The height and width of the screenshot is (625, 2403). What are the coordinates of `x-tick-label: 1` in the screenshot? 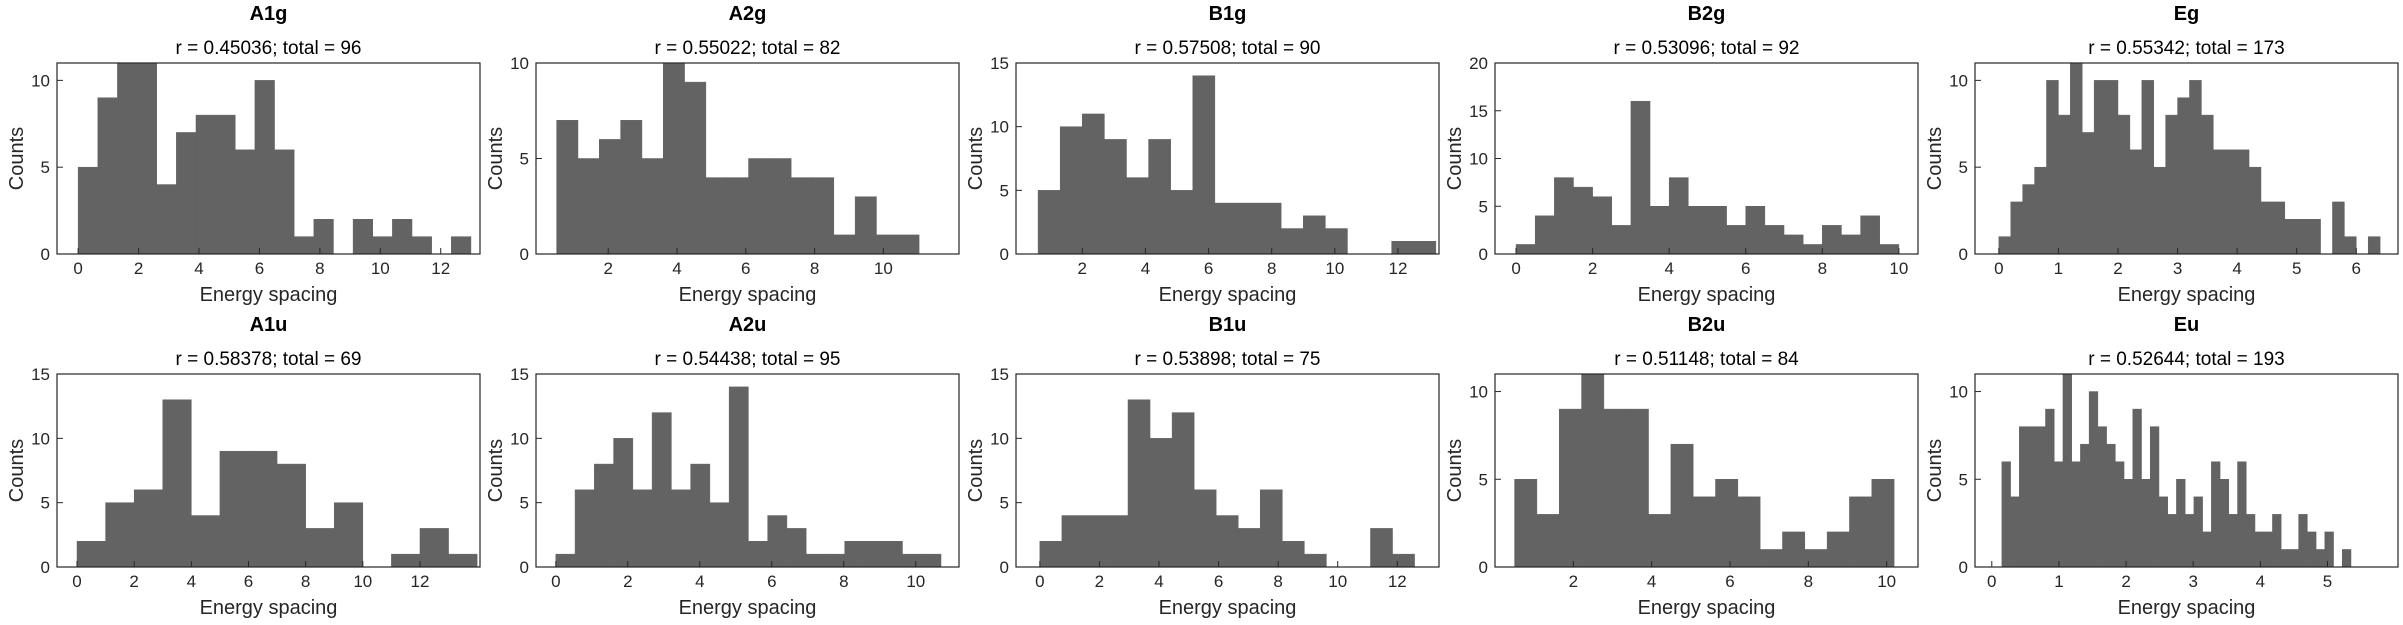 It's located at (2058, 268).